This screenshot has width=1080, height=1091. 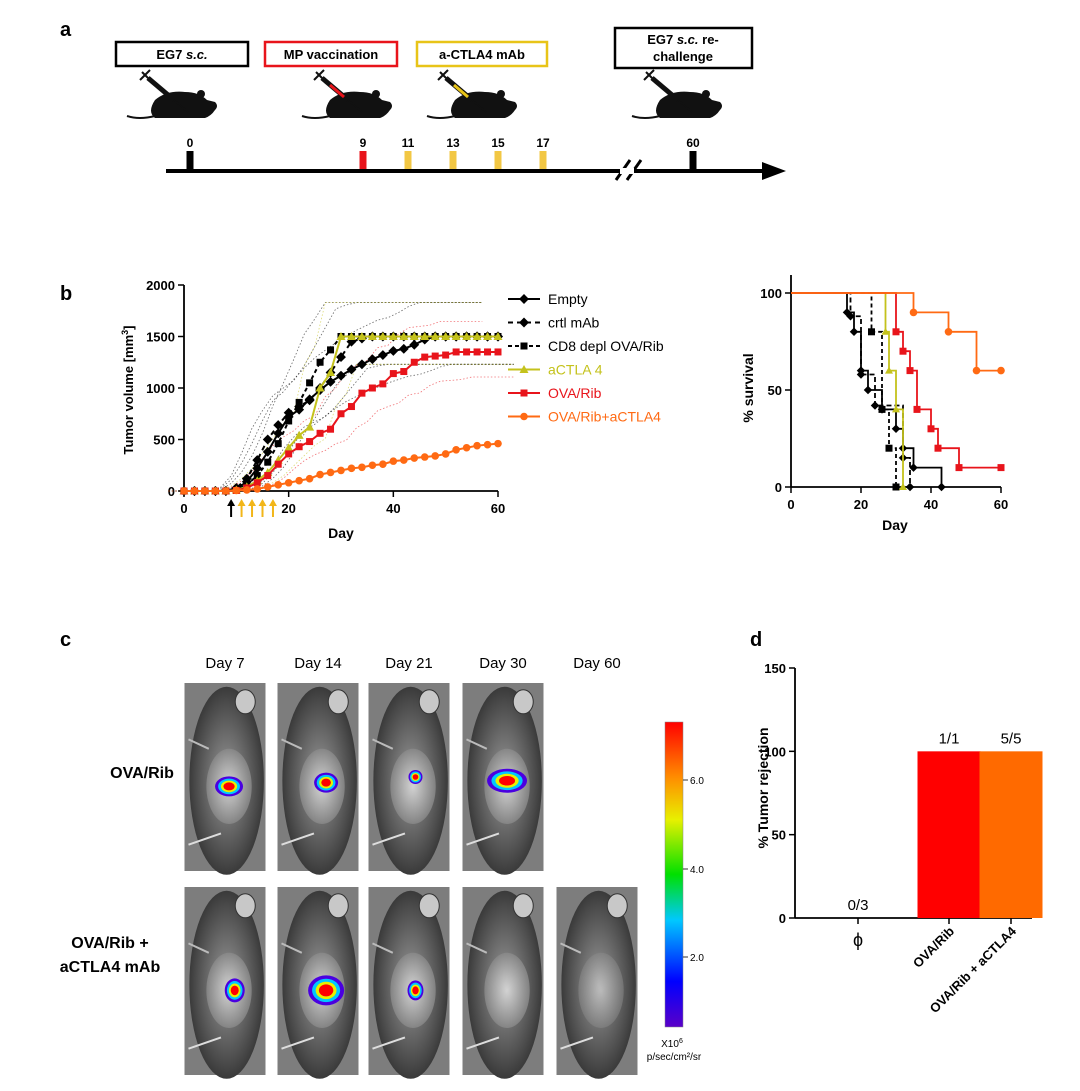 What do you see at coordinates (790, 504) in the screenshot?
I see `x-tick-label: 0` at bounding box center [790, 504].